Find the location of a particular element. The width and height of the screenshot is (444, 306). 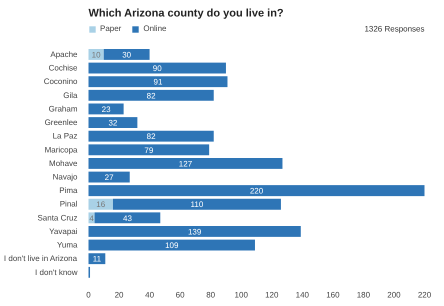

data-label: 91 is located at coordinates (158, 82).